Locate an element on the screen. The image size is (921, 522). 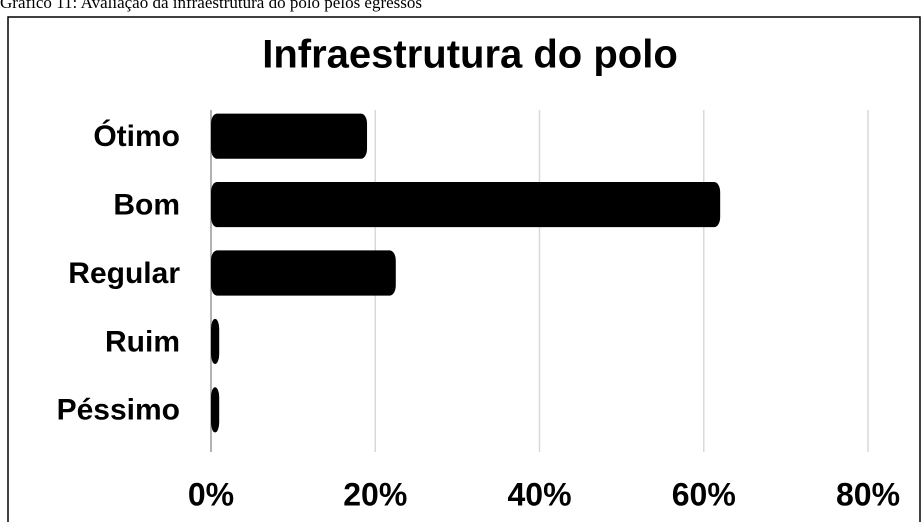
x-tick-label: 0% is located at coordinates (211, 494).